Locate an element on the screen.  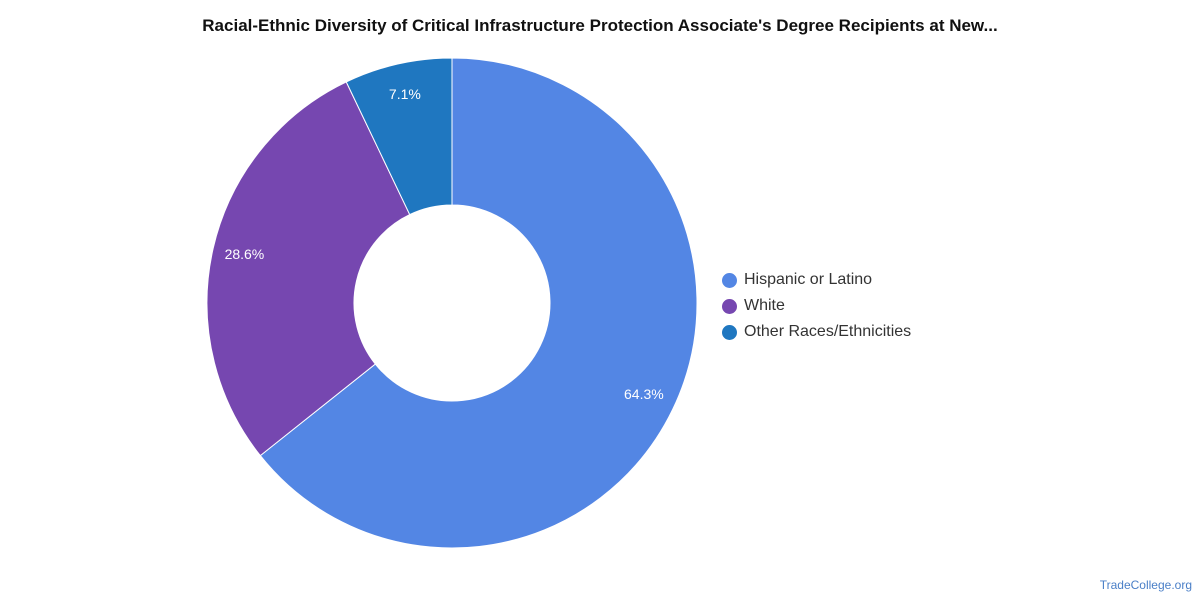
legend-item-hispanic-or-latino: Hispanic or Latino is located at coordinates (816, 280).